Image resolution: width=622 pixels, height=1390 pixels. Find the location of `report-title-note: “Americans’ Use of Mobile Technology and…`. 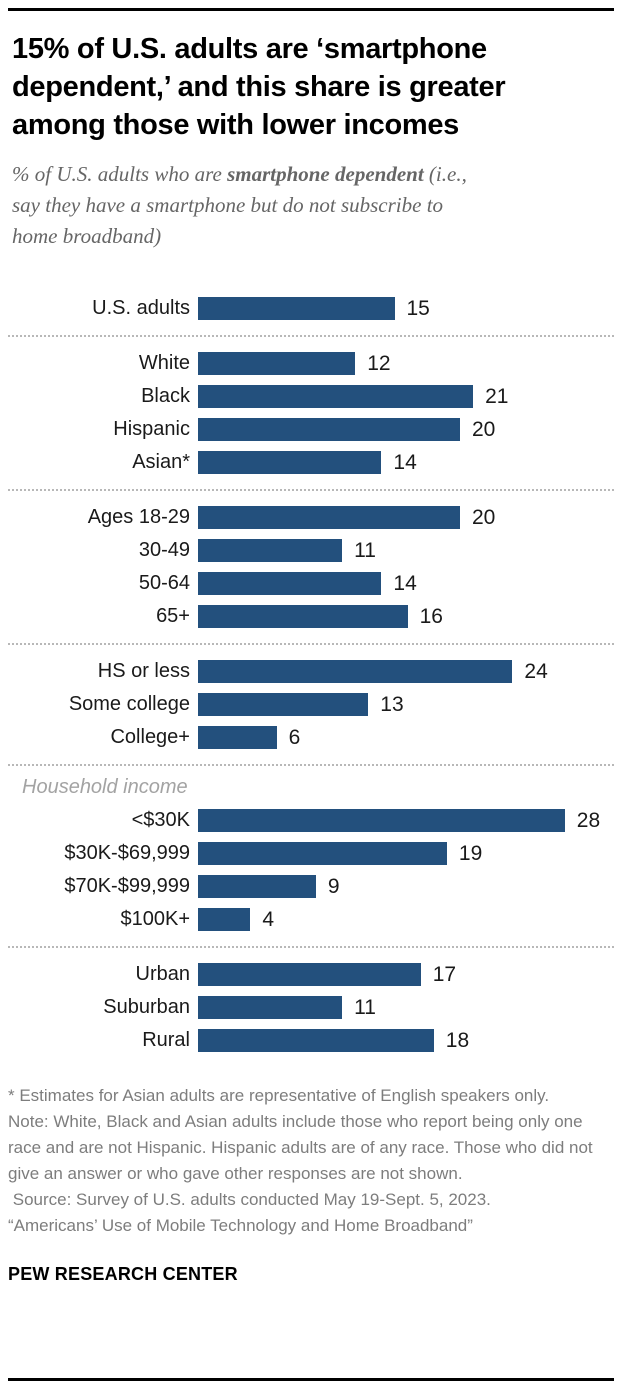

report-title-note: “Americans’ Use of Mobile Technology and… is located at coordinates (240, 1225).